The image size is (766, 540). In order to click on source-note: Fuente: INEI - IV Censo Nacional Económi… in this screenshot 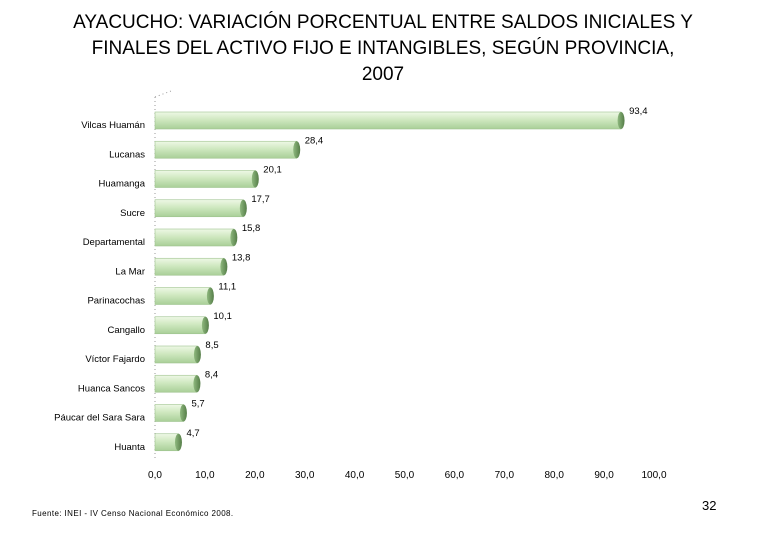, I will do `click(133, 513)`.